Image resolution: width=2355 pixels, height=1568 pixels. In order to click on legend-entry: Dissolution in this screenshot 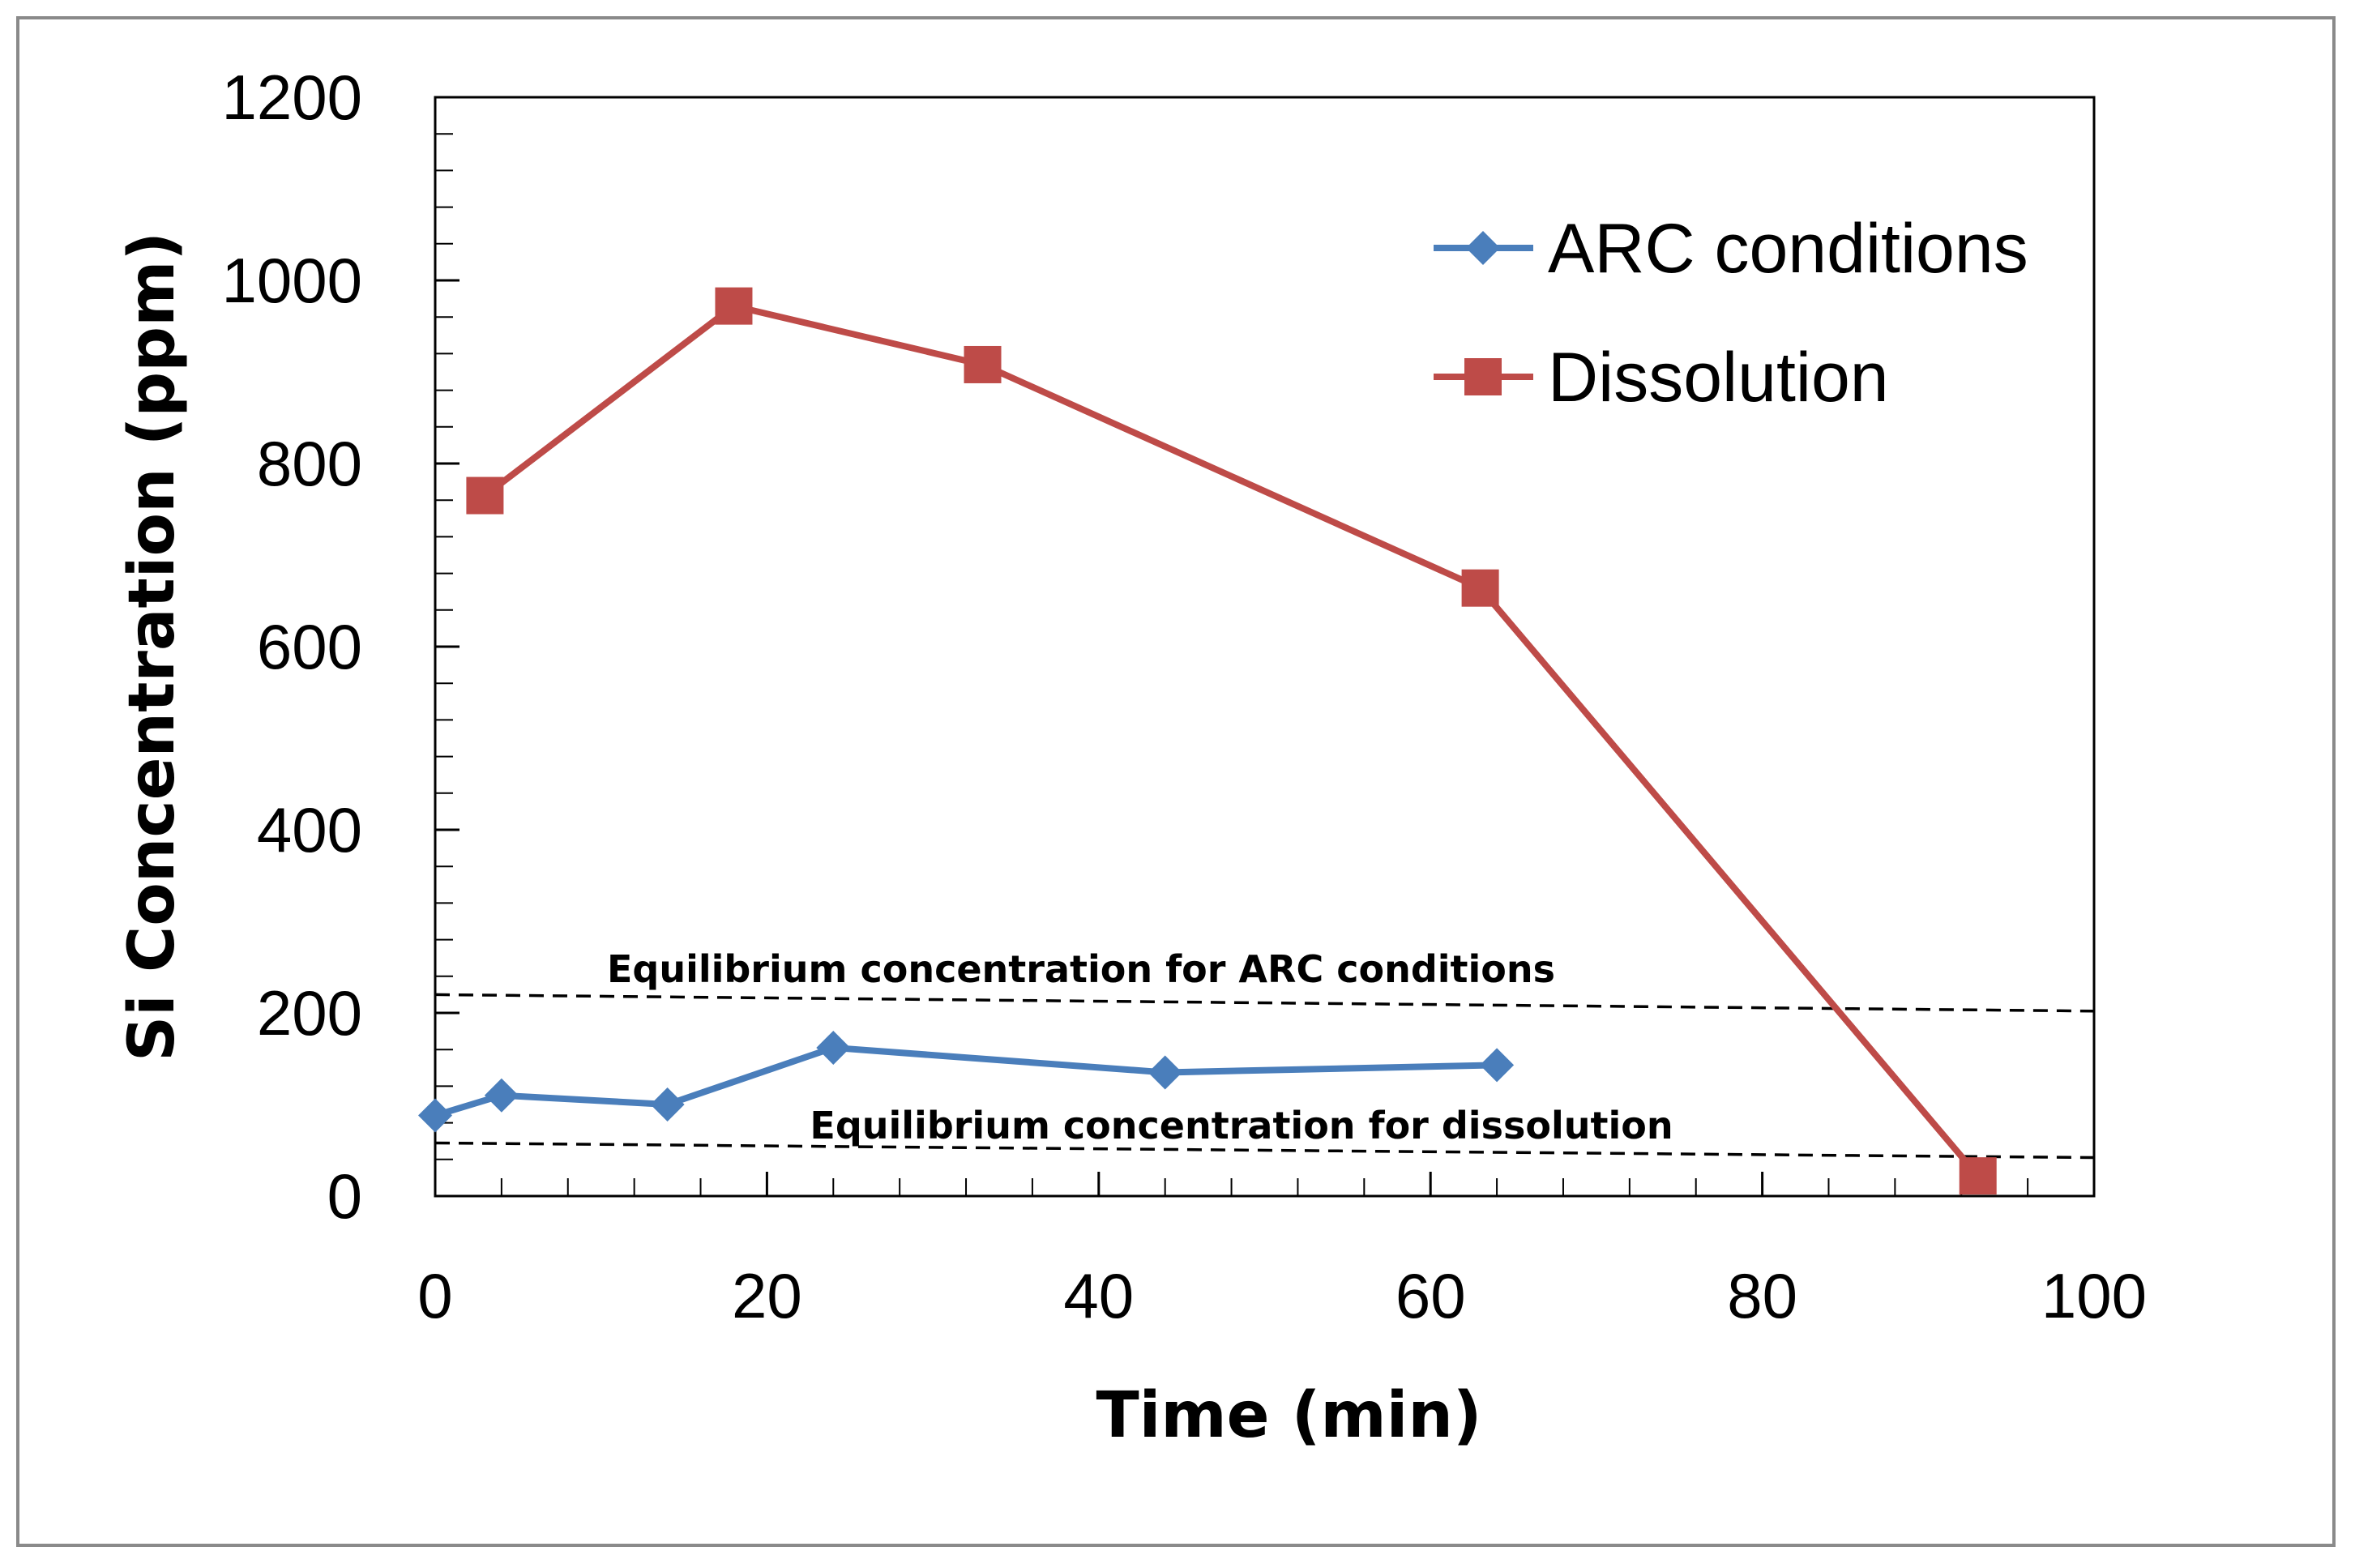, I will do `click(1661, 378)`.